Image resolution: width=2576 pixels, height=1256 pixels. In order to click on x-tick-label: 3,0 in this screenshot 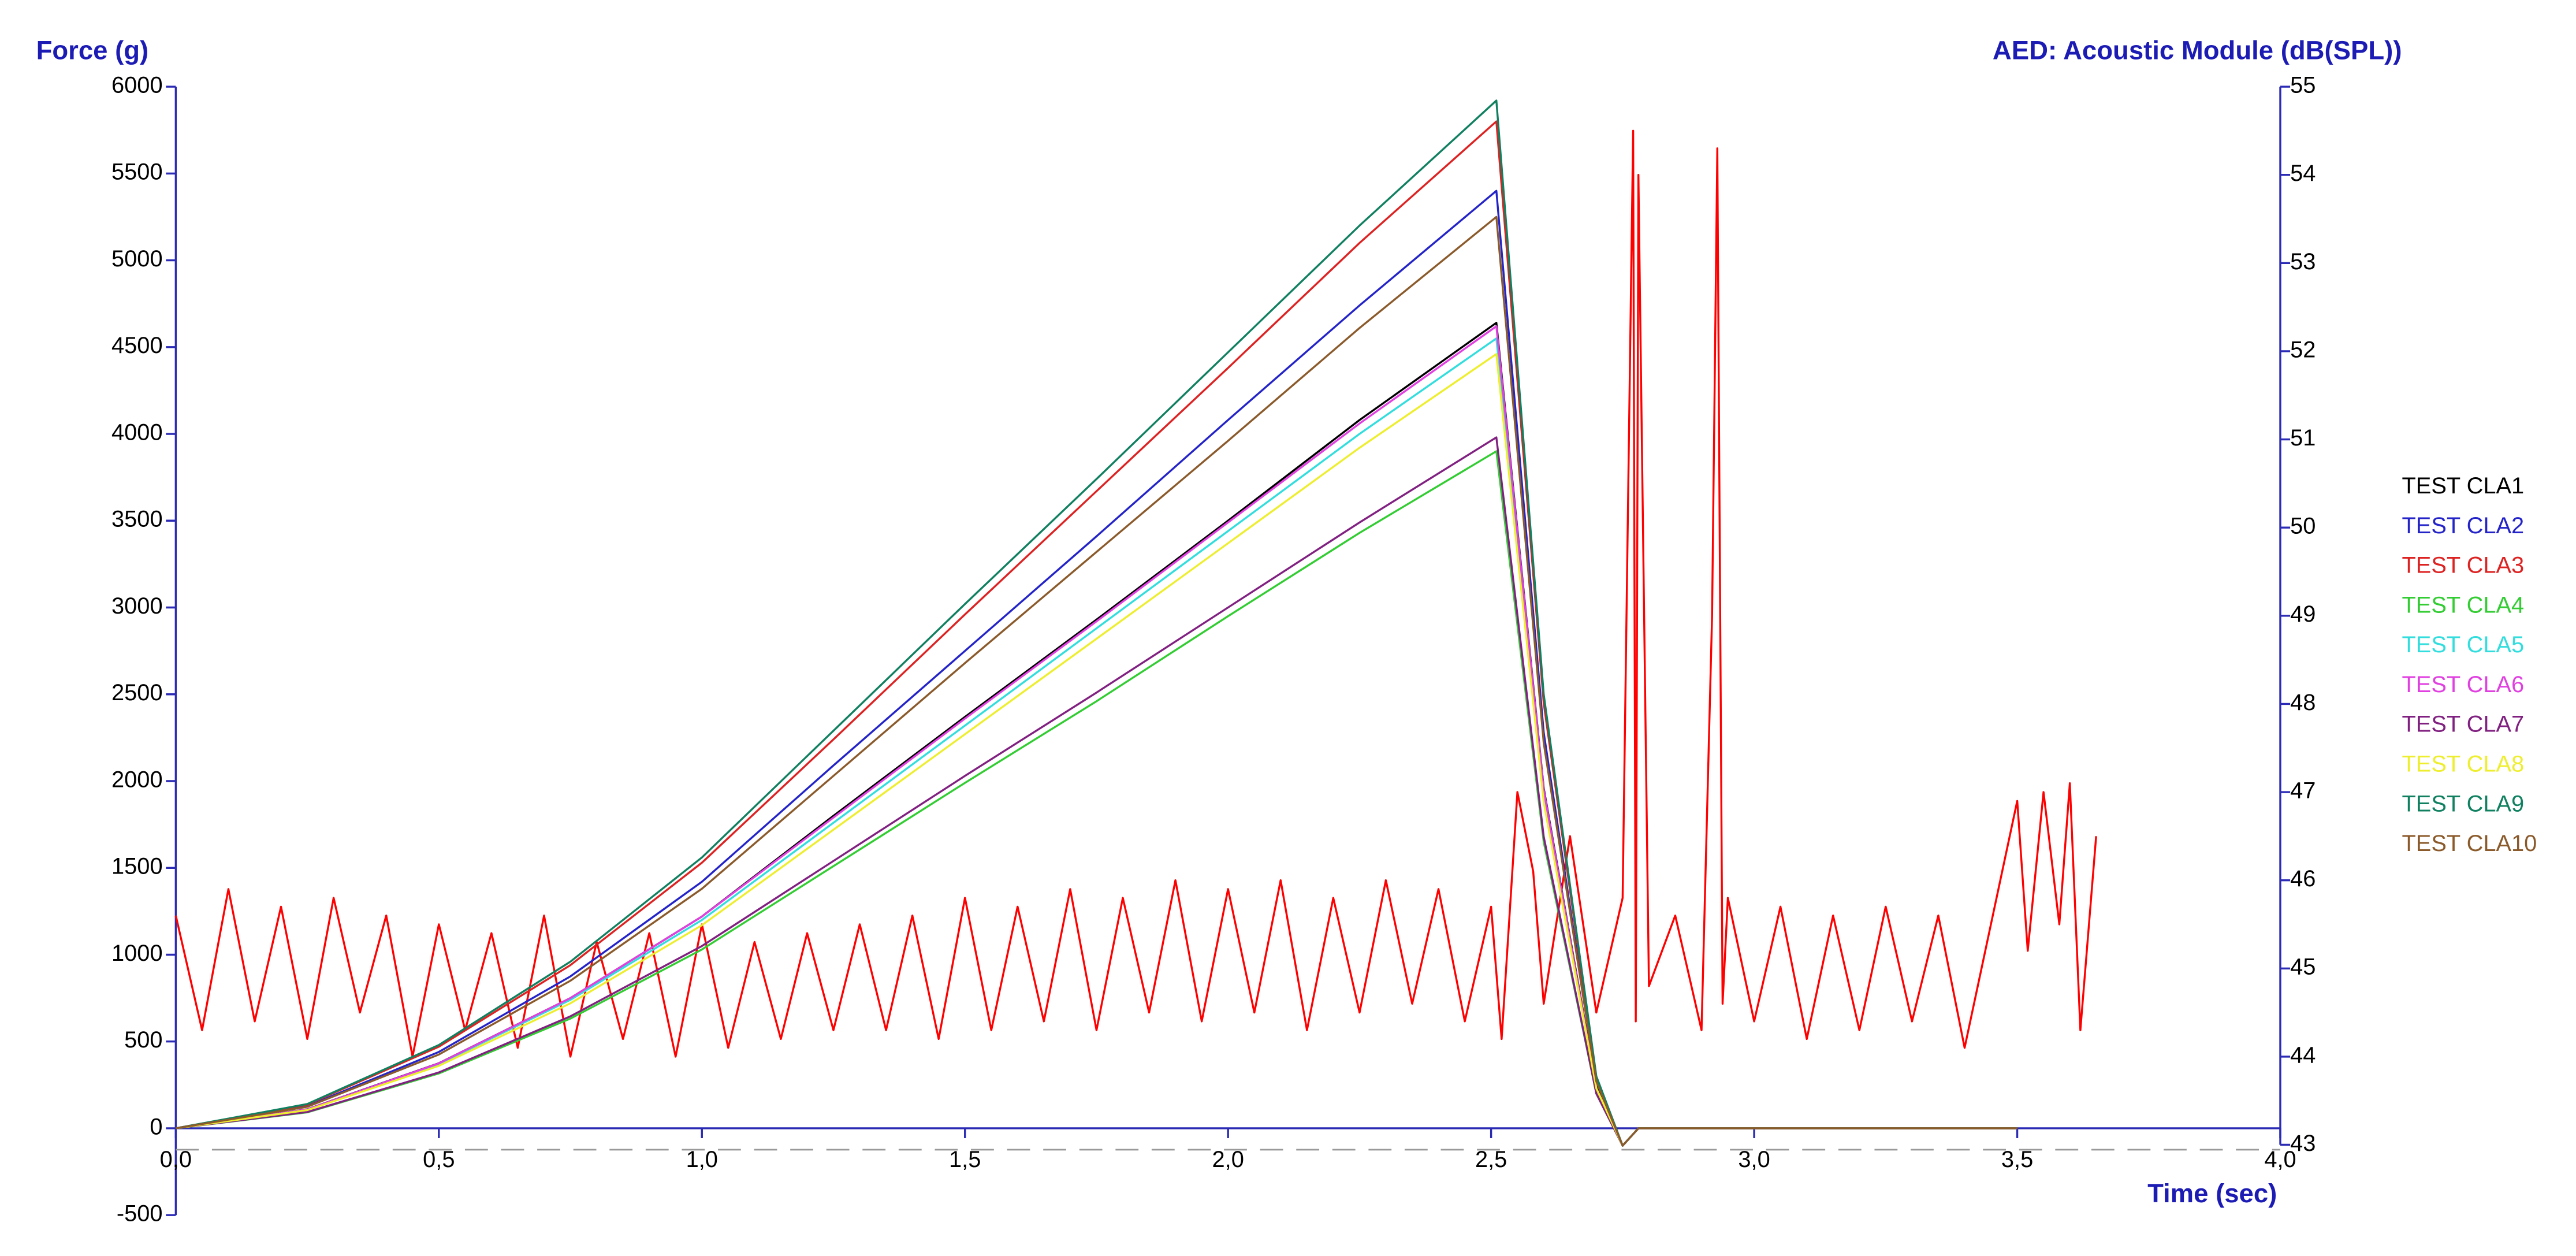, I will do `click(1754, 1159)`.